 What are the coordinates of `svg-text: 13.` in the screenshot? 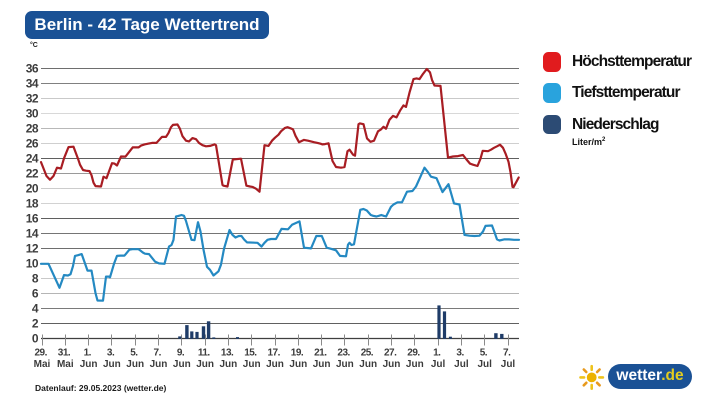 It's located at (227, 353).